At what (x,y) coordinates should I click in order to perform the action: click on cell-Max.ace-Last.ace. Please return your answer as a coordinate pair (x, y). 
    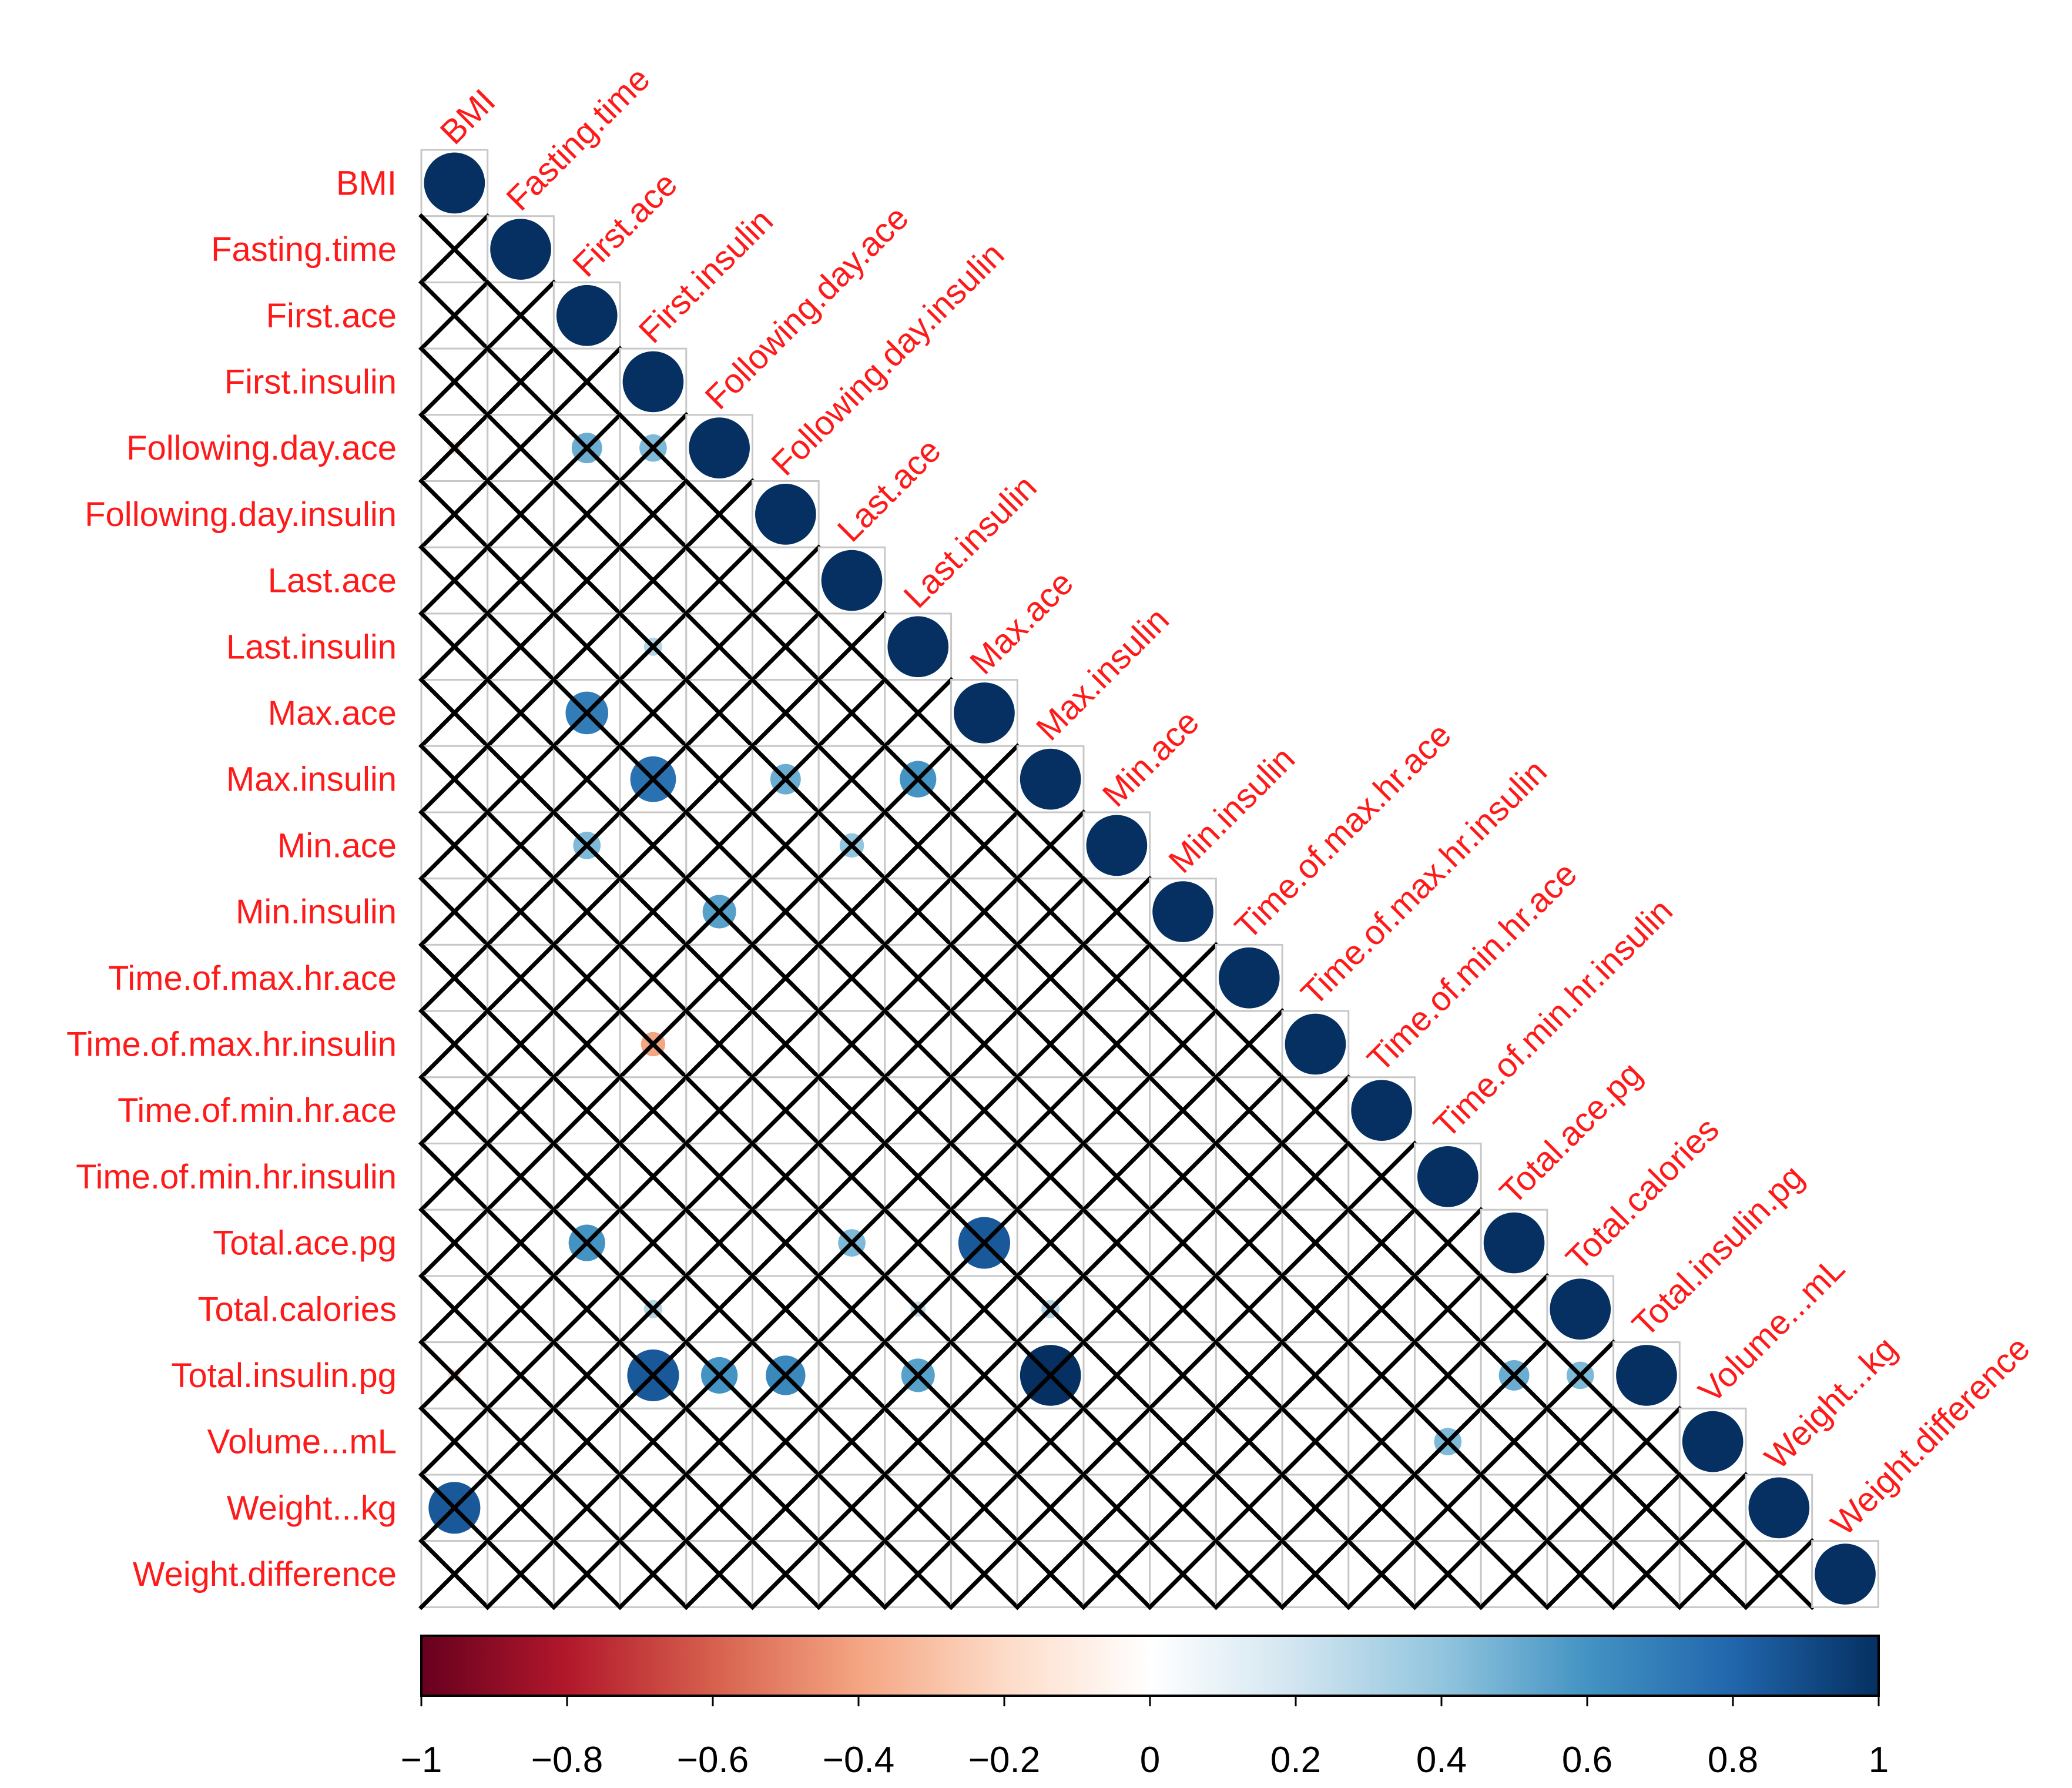
    Looking at the image, I should click on (852, 713).